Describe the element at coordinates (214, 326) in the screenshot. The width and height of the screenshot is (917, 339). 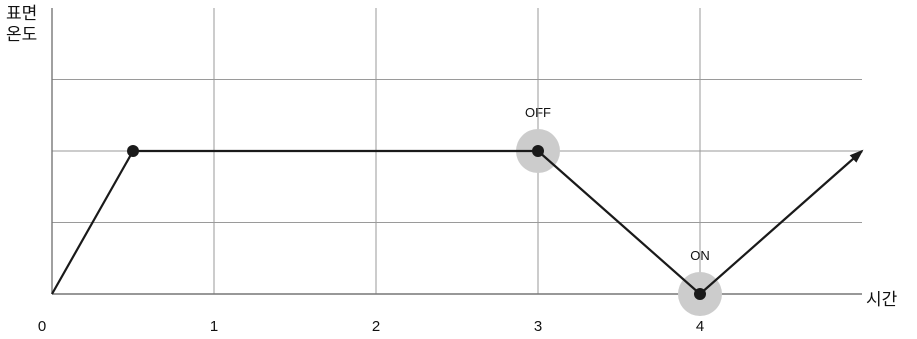
I see `x-tick-1: 1` at that location.